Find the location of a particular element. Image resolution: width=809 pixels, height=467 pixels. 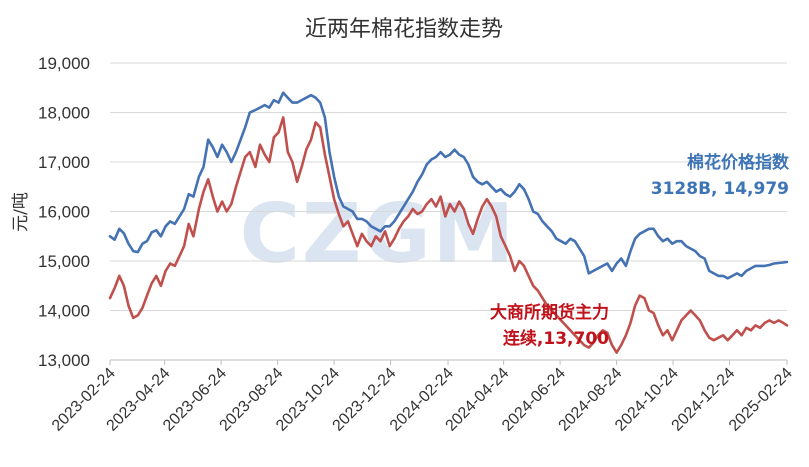

chart-title: 近两年棉花指数走势 is located at coordinates (404, 29).